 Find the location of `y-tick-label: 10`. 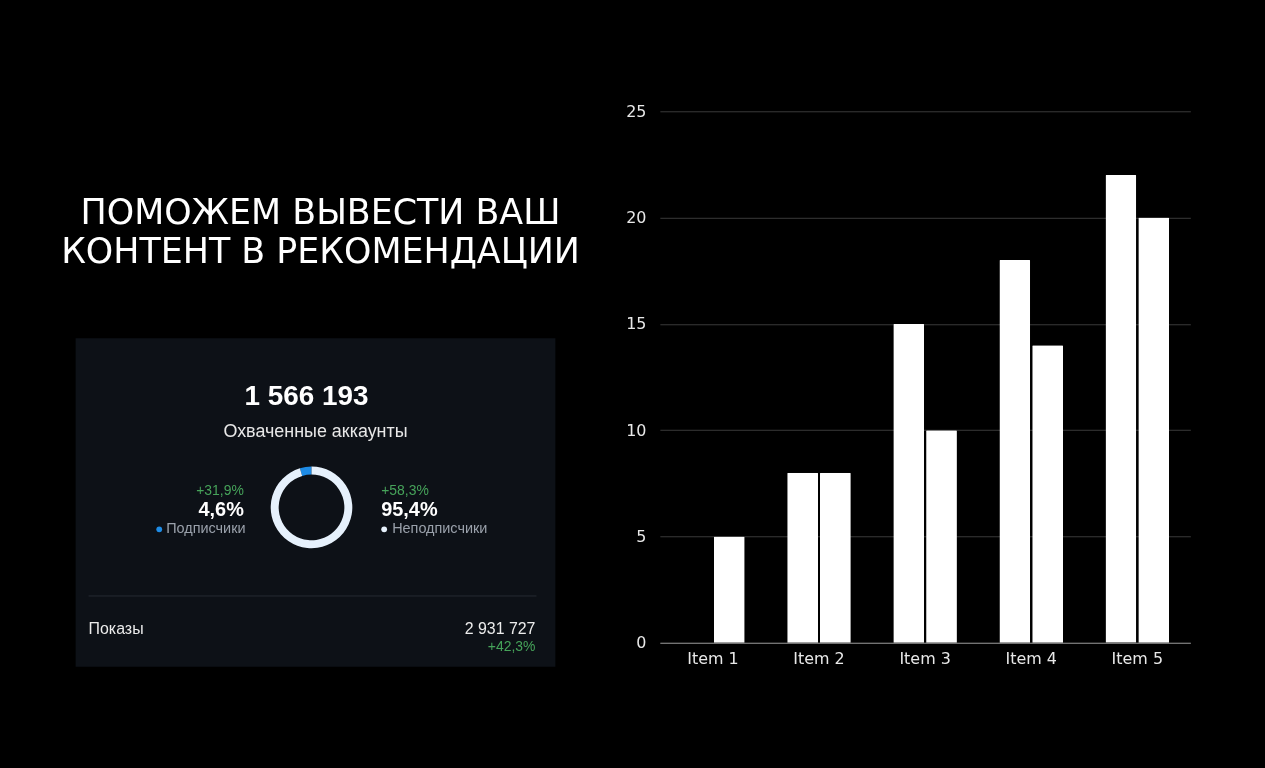

y-tick-label: 10 is located at coordinates (636, 430).